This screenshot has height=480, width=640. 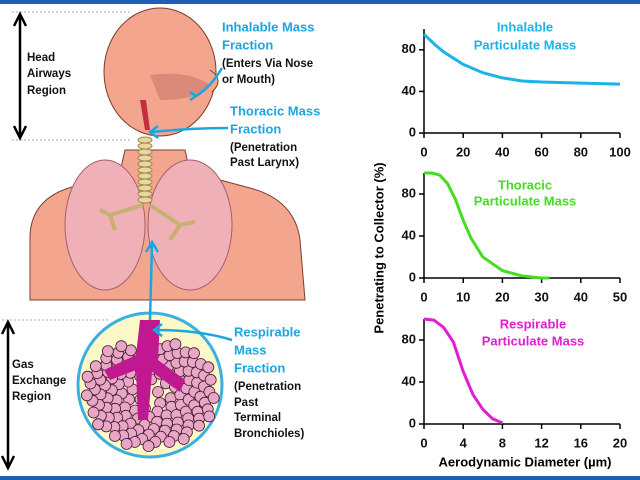 I want to click on x-tick-label: 80, so click(x=581, y=151).